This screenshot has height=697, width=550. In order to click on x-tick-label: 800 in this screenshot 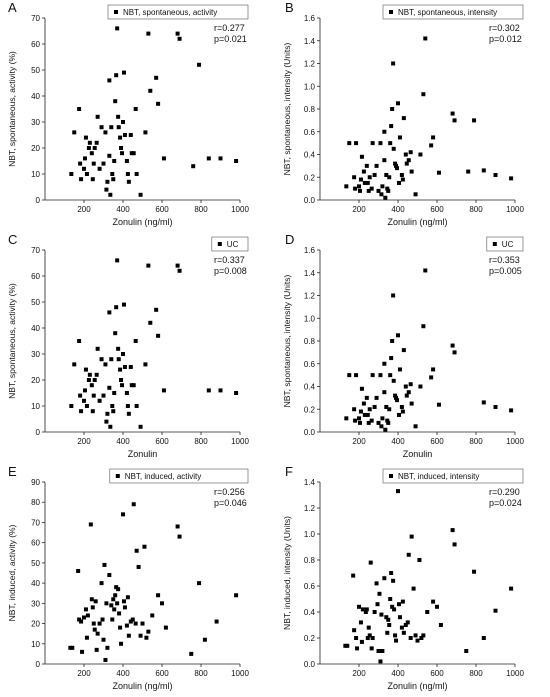, I will do `click(476, 673)`.